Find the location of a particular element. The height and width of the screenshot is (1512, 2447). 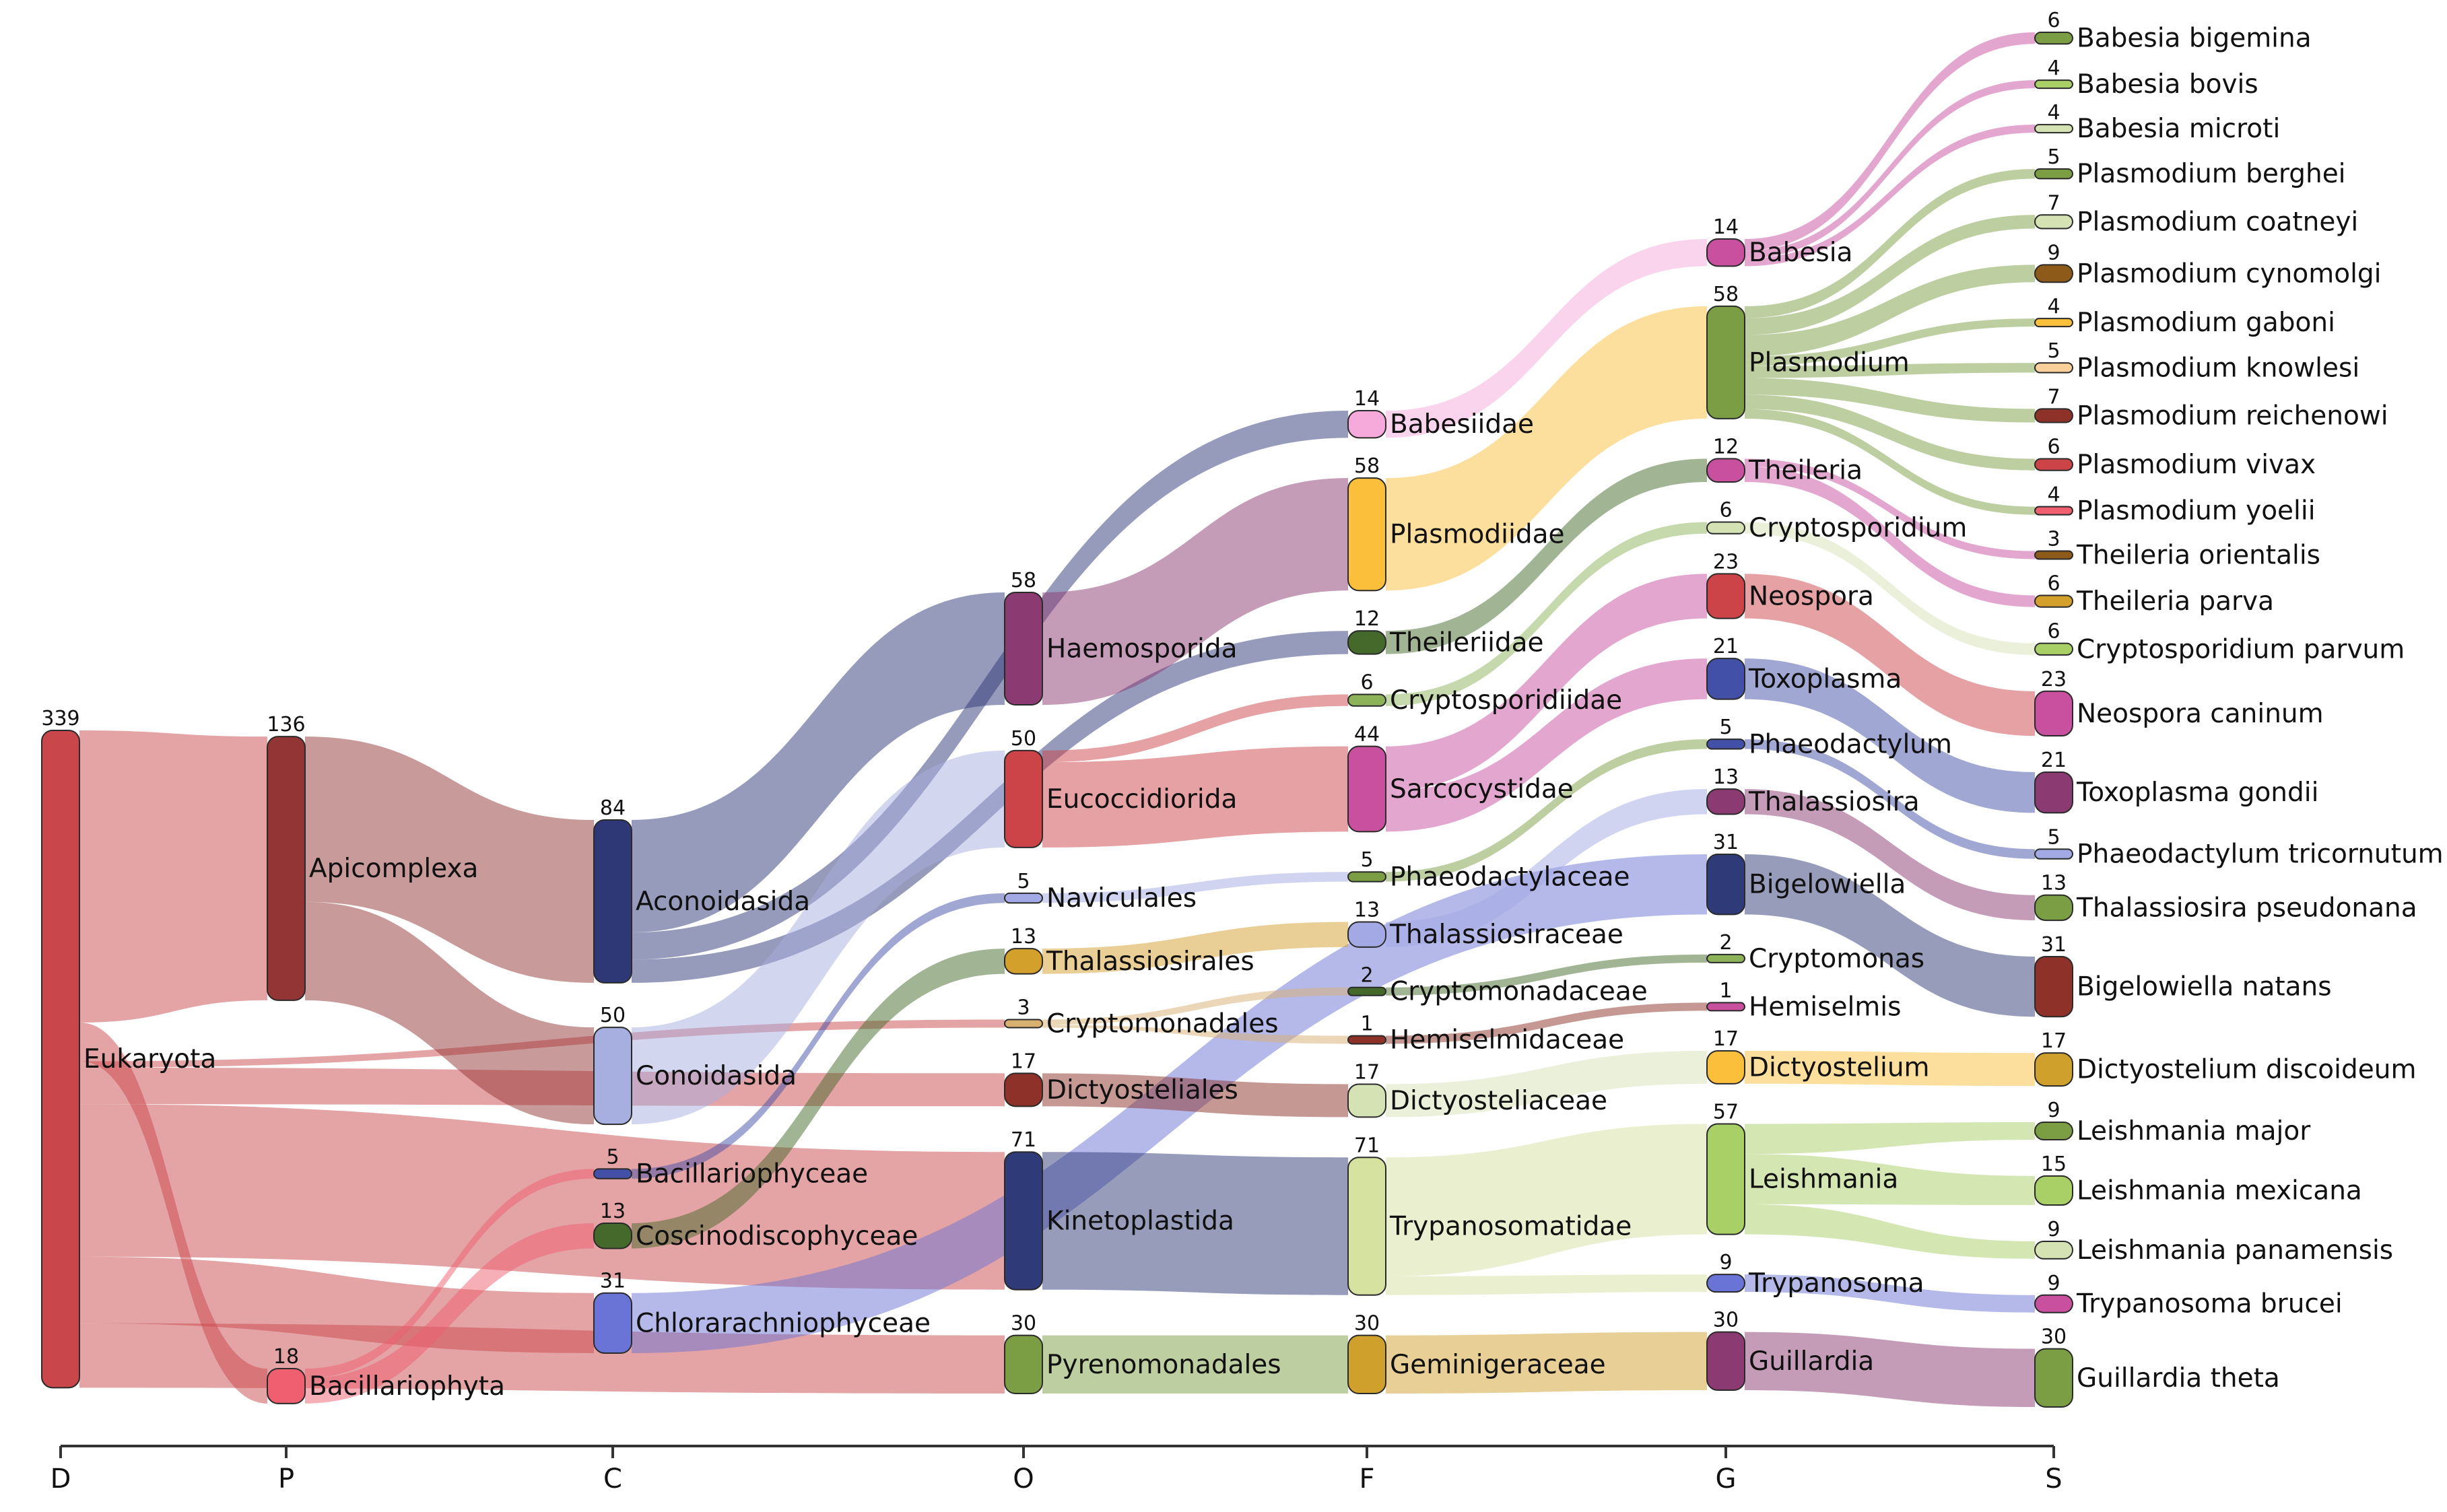

link-pyrenomonadales-to-geminigeraceae is located at coordinates (1195, 1364).